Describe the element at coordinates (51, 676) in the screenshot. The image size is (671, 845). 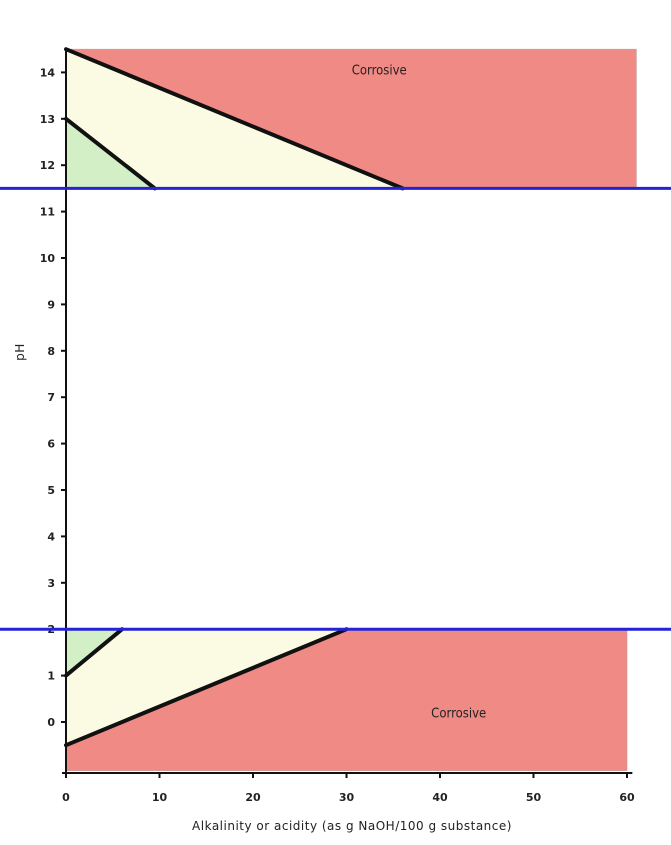
I see `y-tick-label-1: 1` at that location.